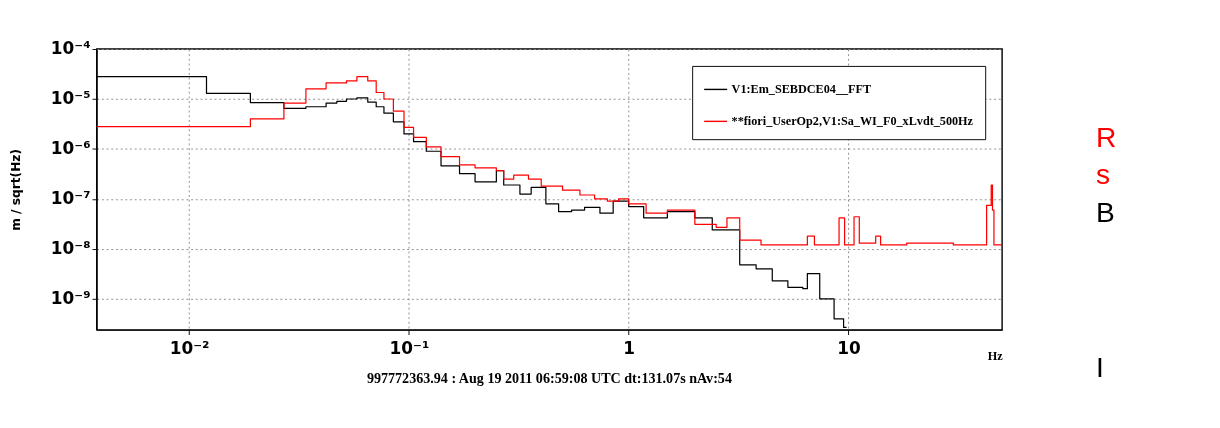  What do you see at coordinates (1100, 366) in the screenshot?
I see `text: I` at bounding box center [1100, 366].